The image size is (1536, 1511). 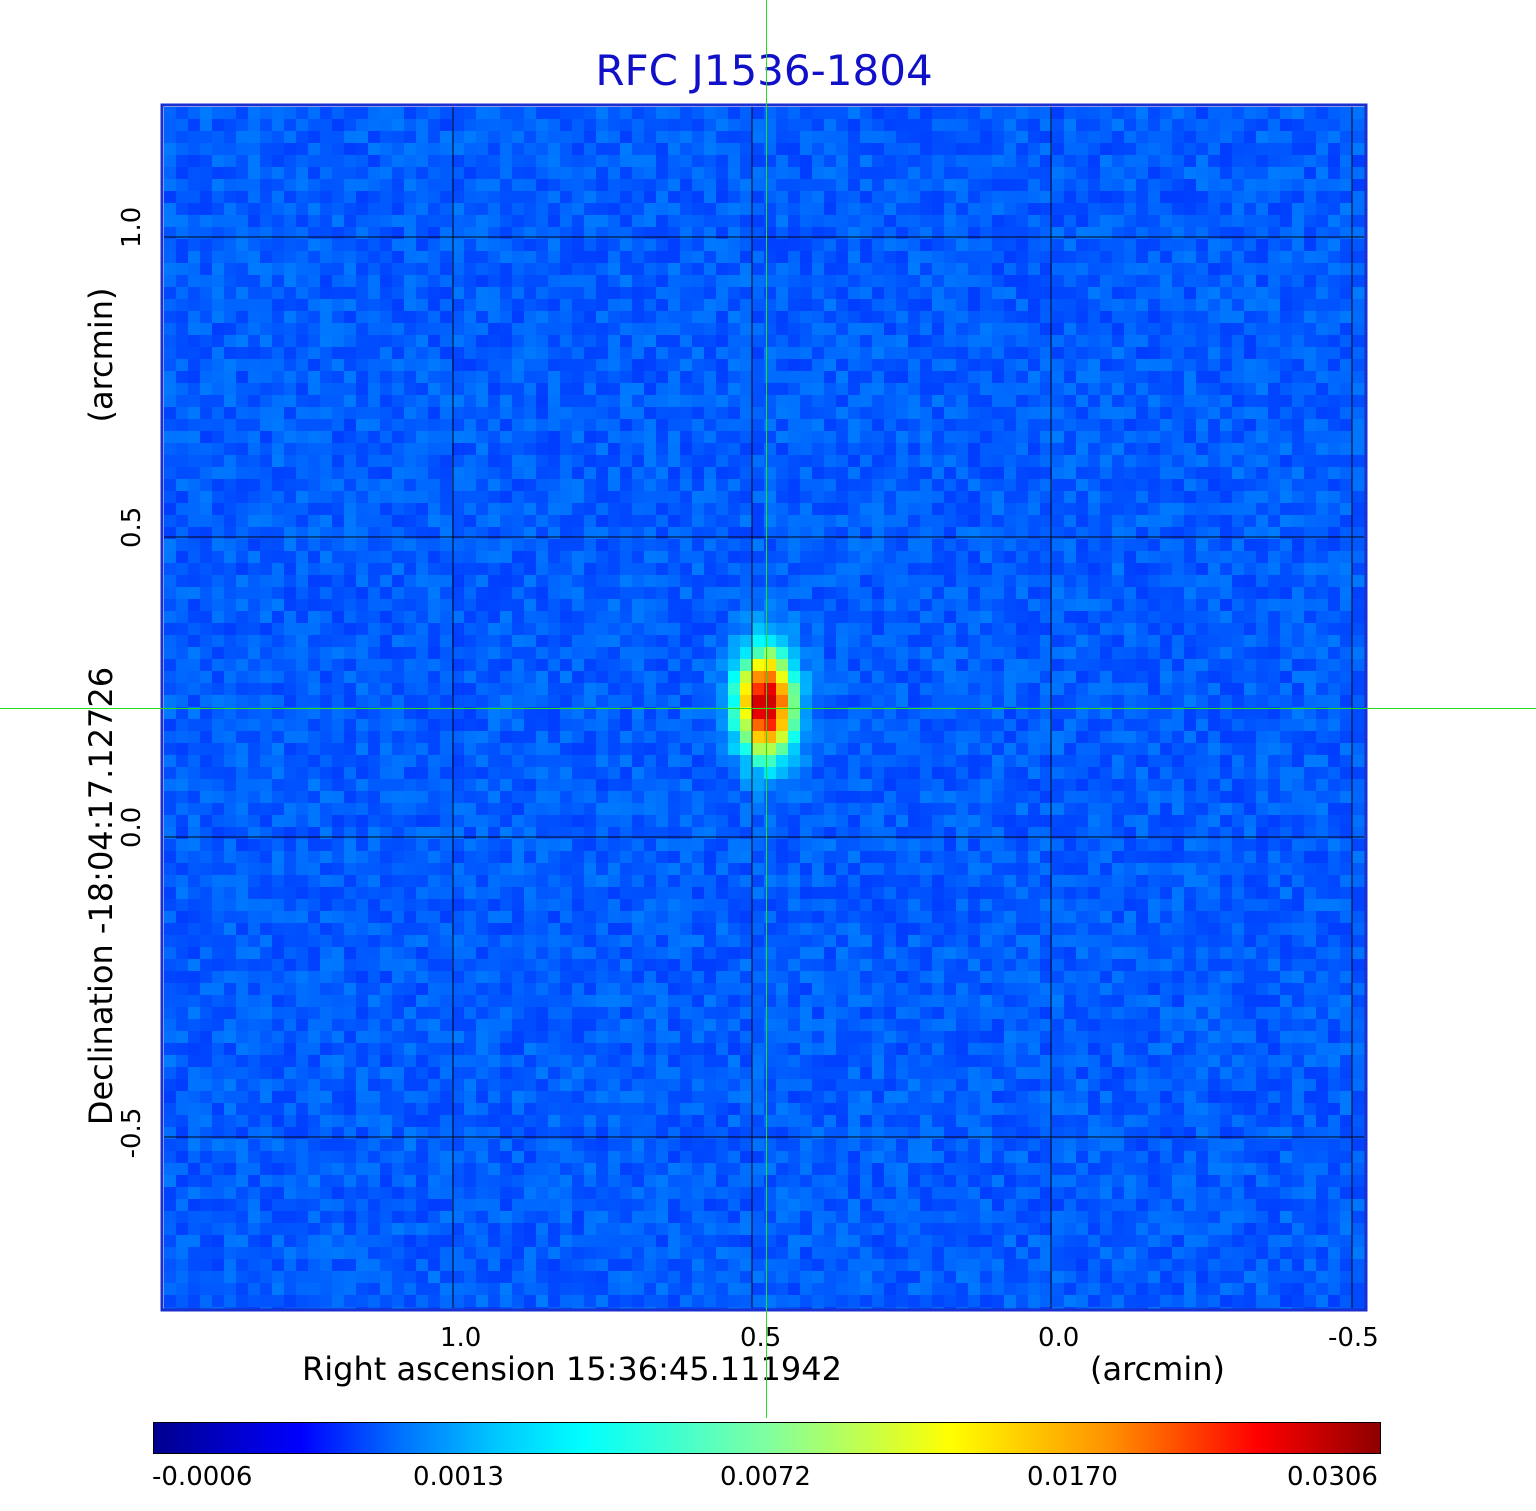 What do you see at coordinates (761, 1338) in the screenshot?
I see `x-tick-2: 0.5` at bounding box center [761, 1338].